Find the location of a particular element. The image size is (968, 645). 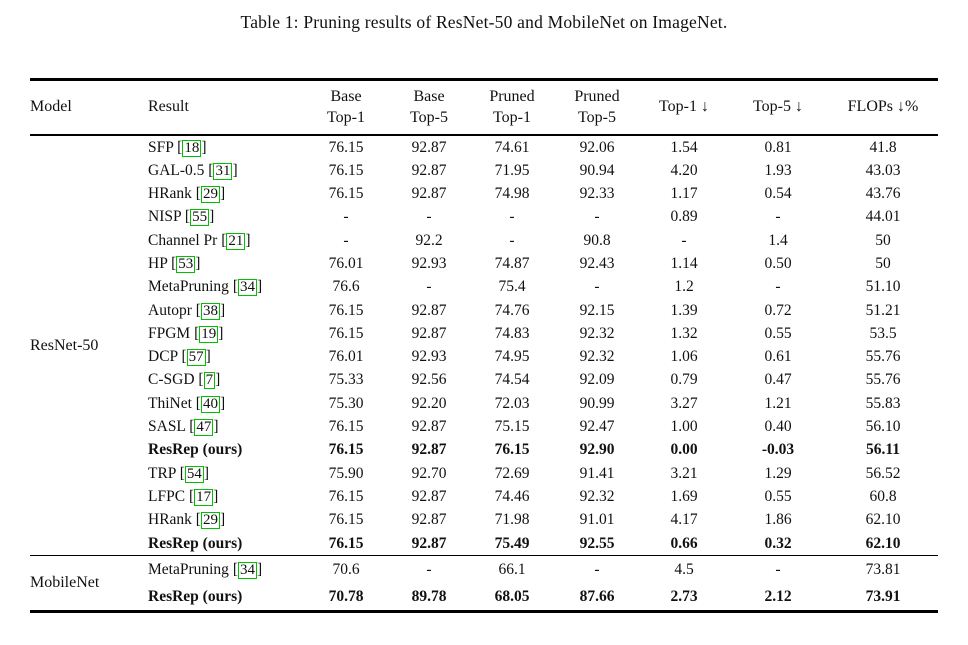

table-row: Channel Pr [21] - 92.2 - 90.8 - 1.4 50 is located at coordinates (484, 240).